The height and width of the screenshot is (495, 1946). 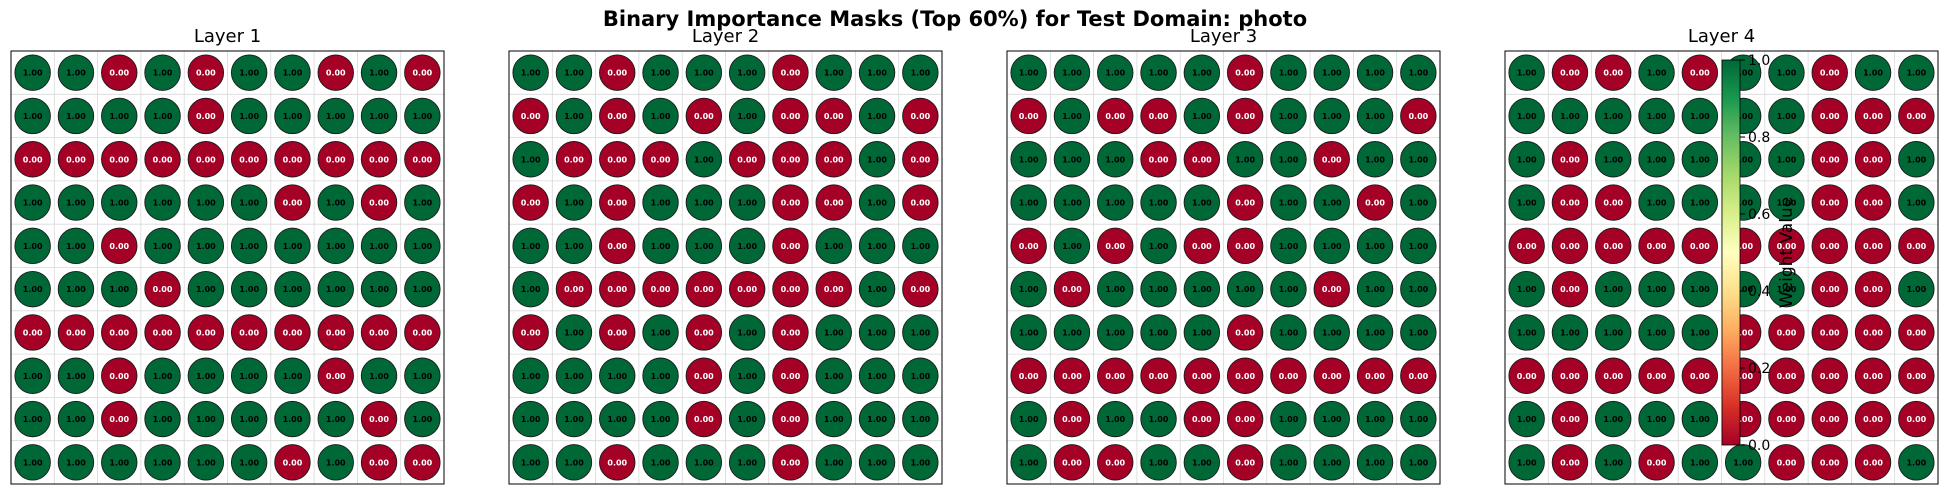 I want to click on colorbar-tick-label: 0.6, so click(x=1759, y=215).